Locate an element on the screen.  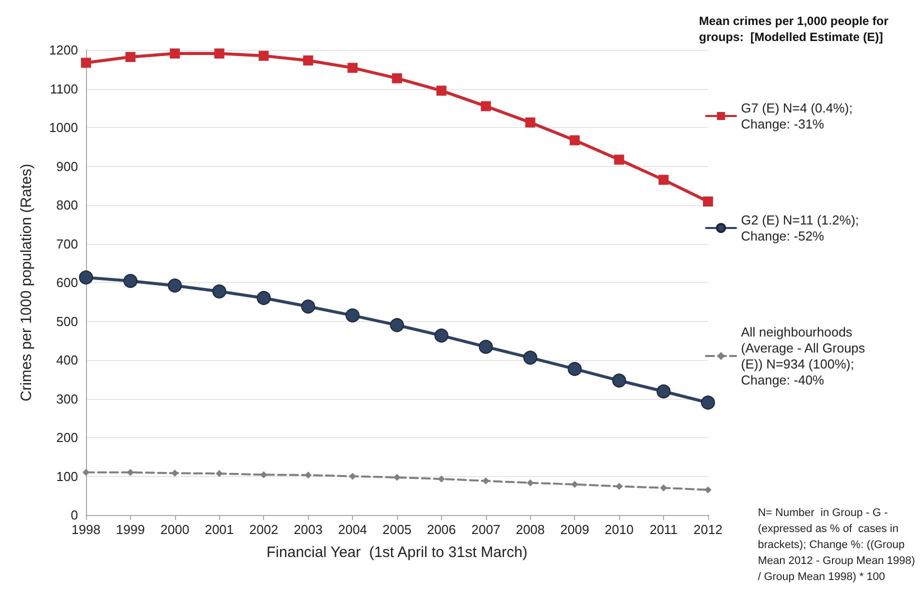
y-tick-label: 700 is located at coordinates (67, 244).